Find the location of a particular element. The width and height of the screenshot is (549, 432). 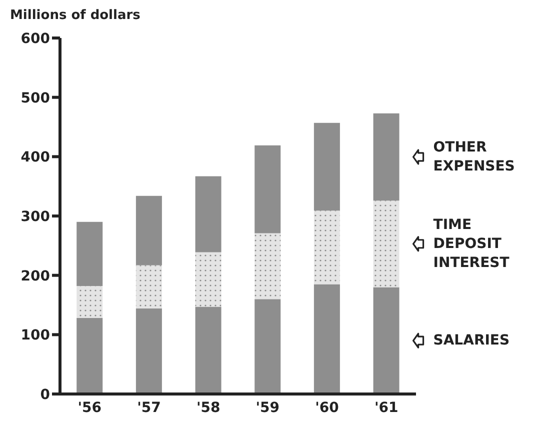

y-tick-label: 0 is located at coordinates (45, 394).